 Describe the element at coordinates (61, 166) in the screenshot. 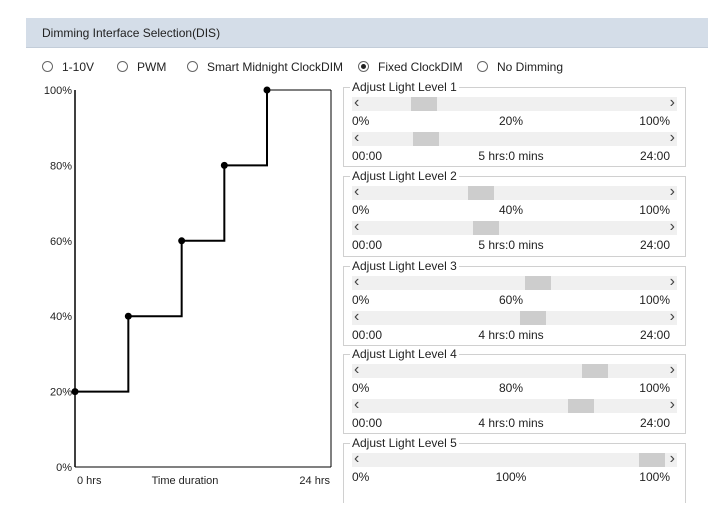

I see `y-tick-label: 80%` at that location.